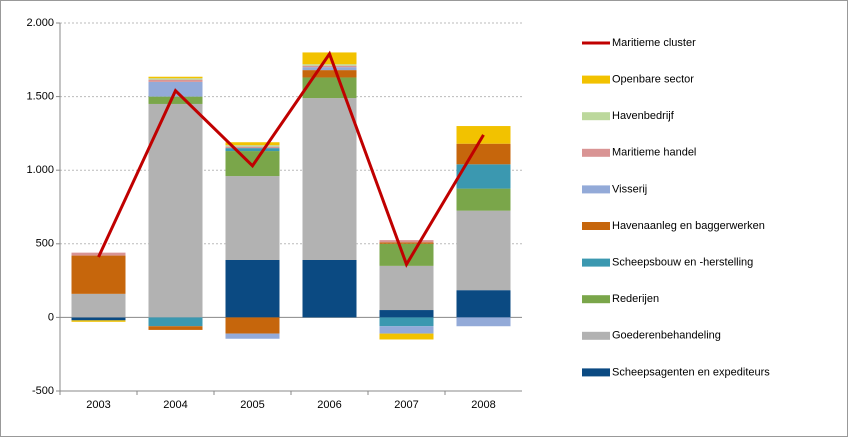  What do you see at coordinates (329, 405) in the screenshot?
I see `x-tick-label: 2006` at bounding box center [329, 405].